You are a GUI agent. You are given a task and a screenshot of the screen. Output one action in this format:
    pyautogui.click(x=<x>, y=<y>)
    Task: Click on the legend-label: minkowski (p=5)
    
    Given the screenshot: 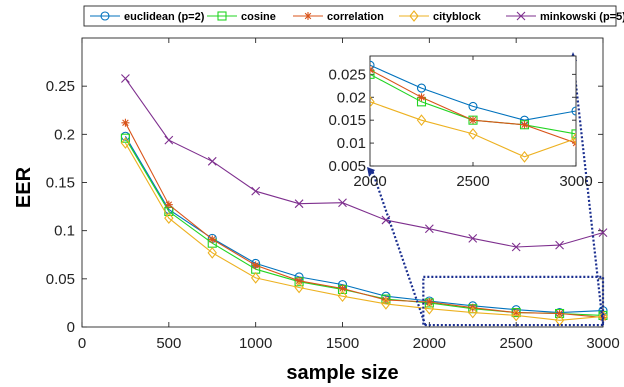 What is the action you would take?
    pyautogui.click(x=582, y=17)
    